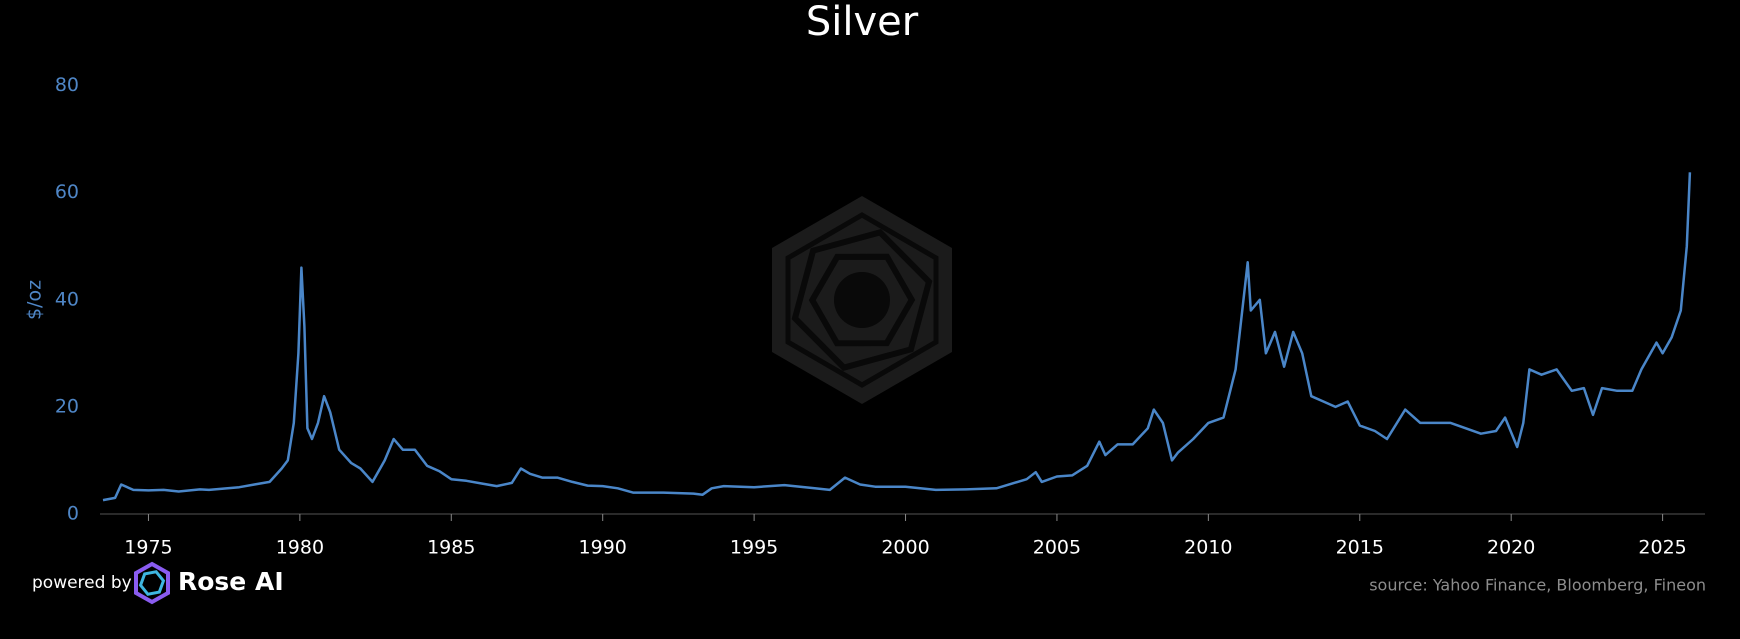  Describe the element at coordinates (1360, 548) in the screenshot. I see `x-tick-label: 2015` at that location.